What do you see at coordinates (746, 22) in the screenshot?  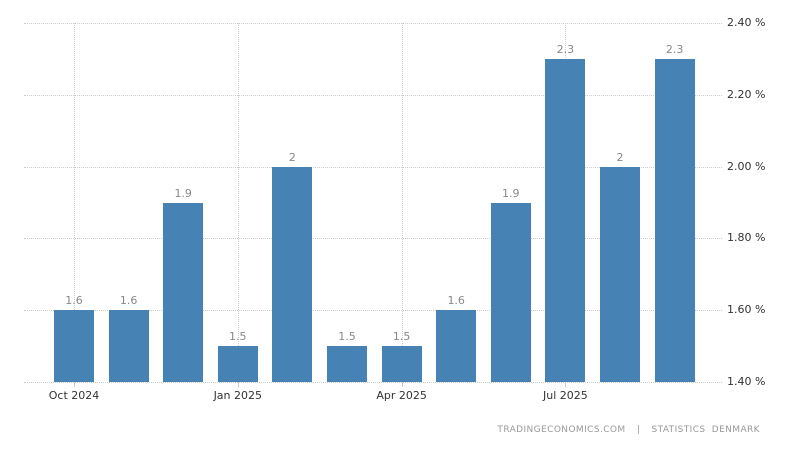 I see `y-axis-label: 2.40 %` at bounding box center [746, 22].